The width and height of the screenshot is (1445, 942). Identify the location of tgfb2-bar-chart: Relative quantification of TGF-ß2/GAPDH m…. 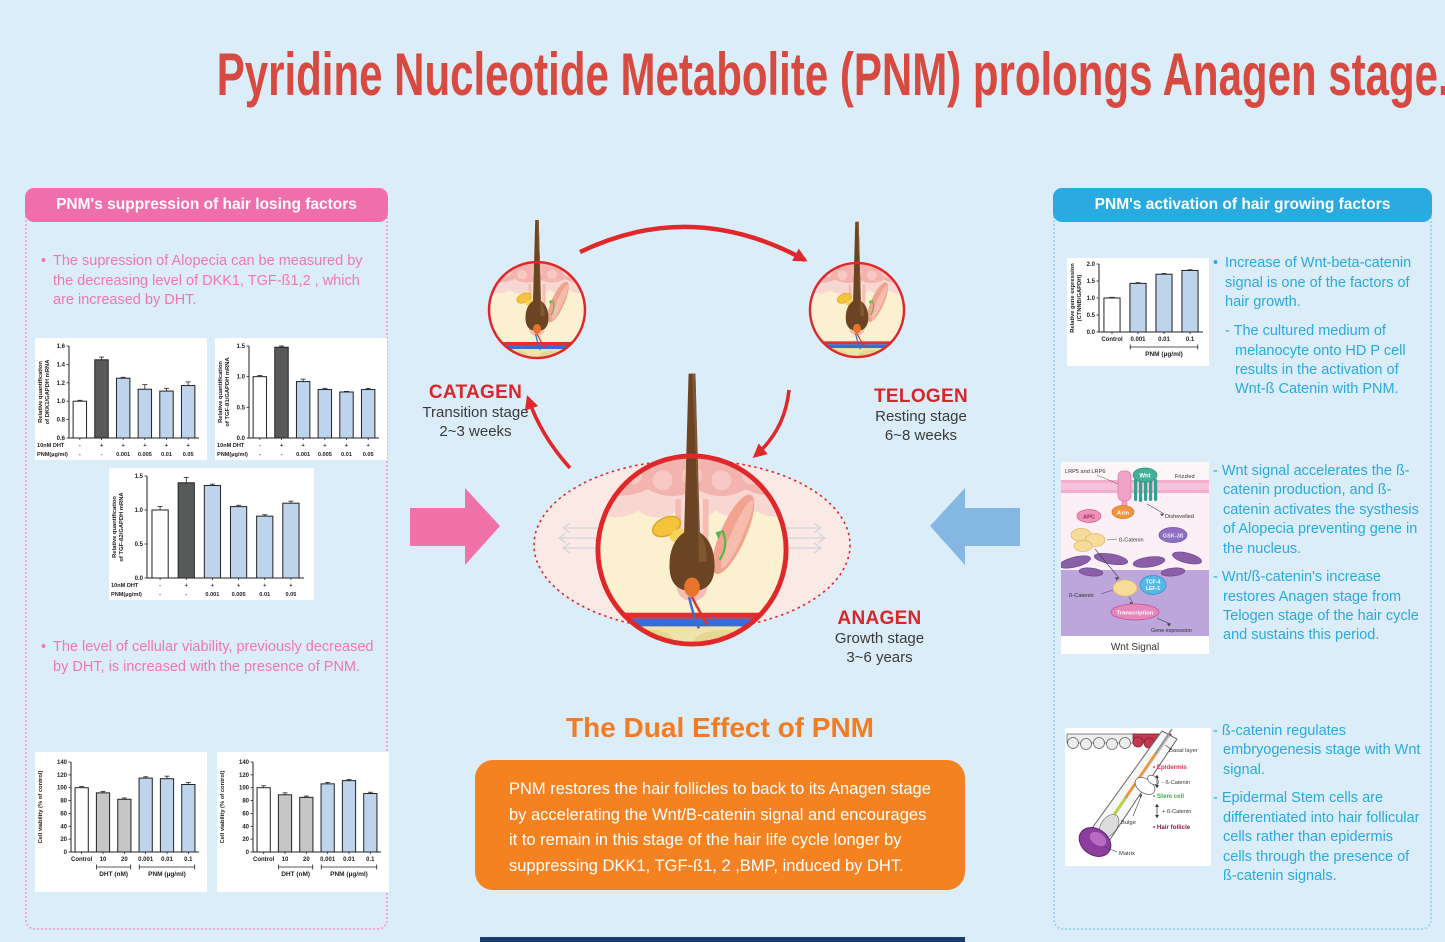
(211, 534).